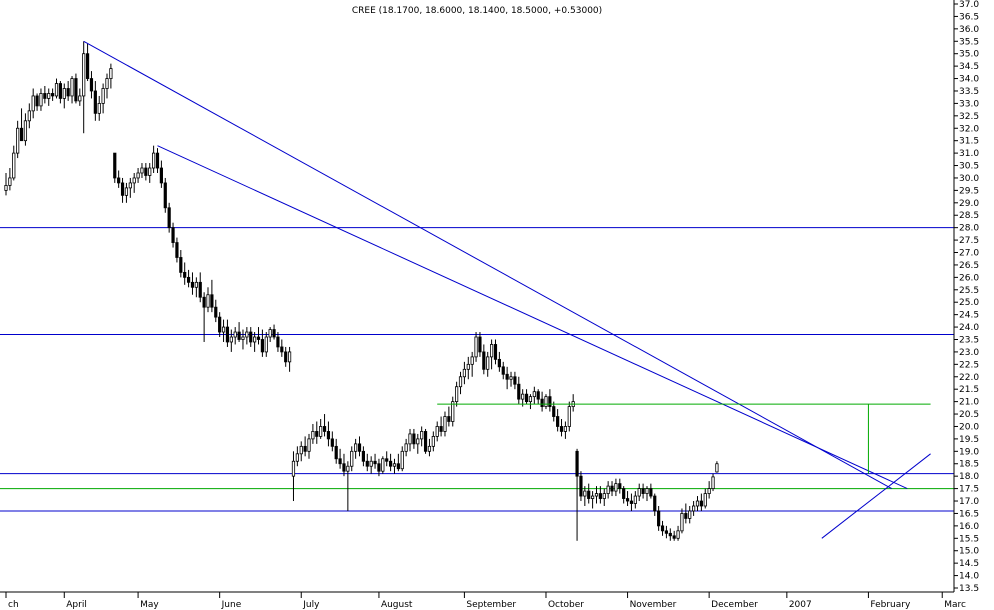  I want to click on y-tick-label: 20.5, so click(969, 415).